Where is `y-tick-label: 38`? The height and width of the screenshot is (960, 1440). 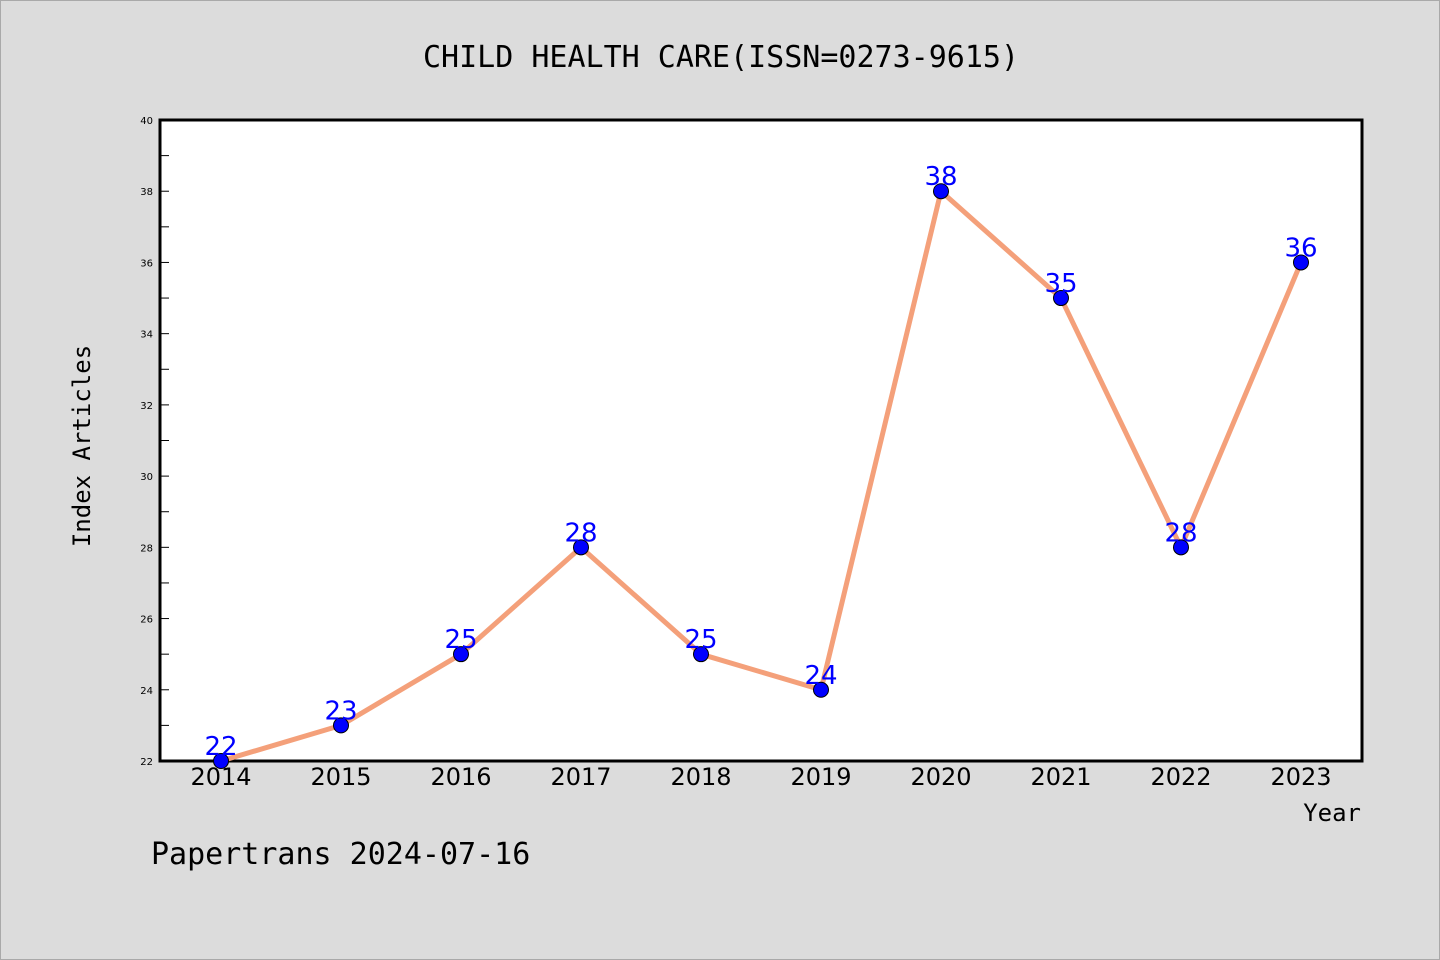
y-tick-label: 38 is located at coordinates (146, 192).